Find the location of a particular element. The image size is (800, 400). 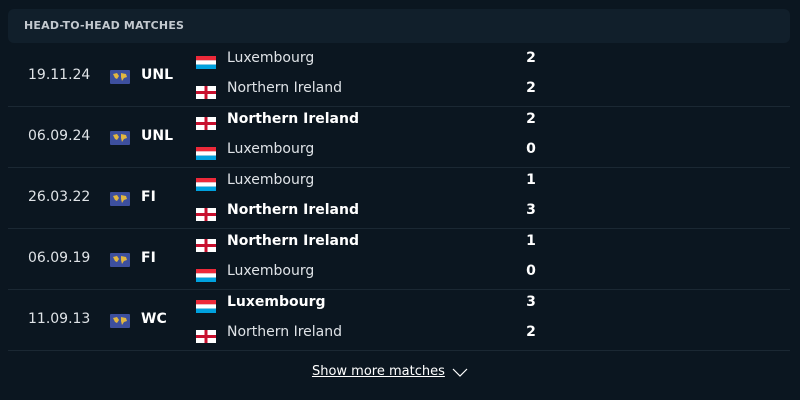

match-date: 11.09.13 is located at coordinates (59, 319).